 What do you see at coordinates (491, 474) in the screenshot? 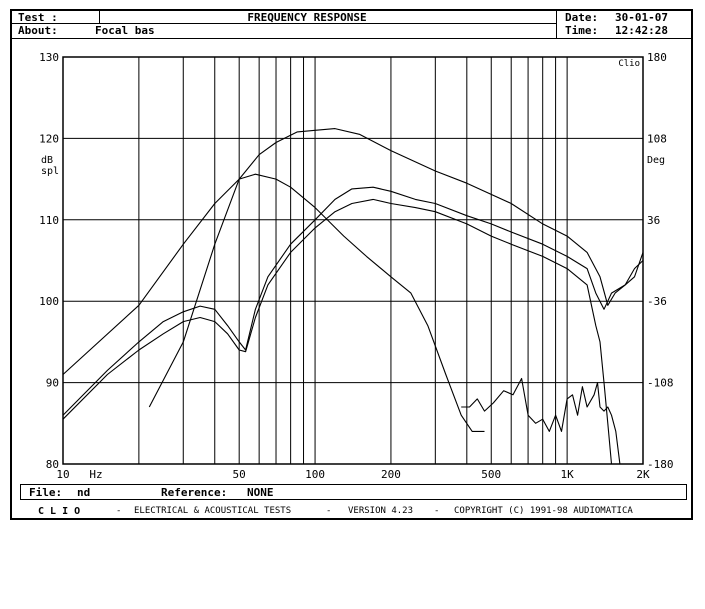
I see `x-tick-label: 500` at bounding box center [491, 474].